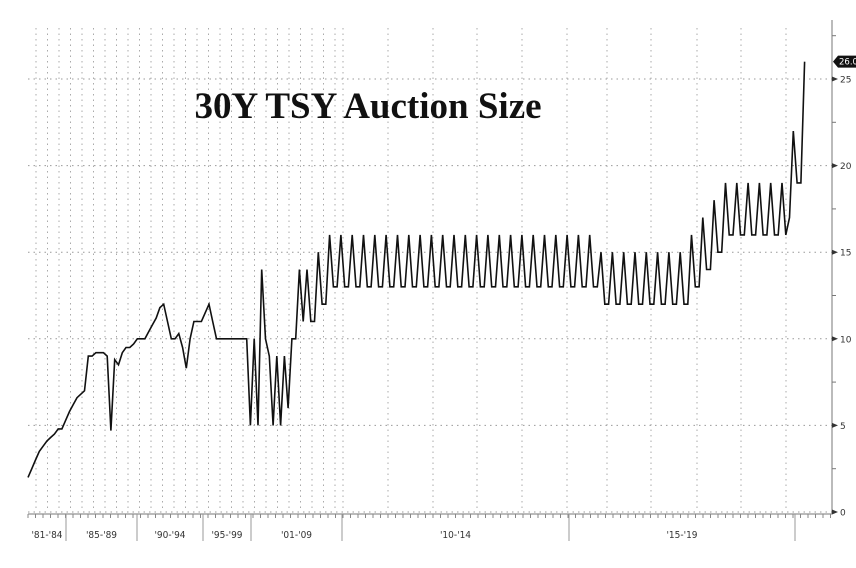 This screenshot has width=856, height=568. I want to click on y-tick-label: 25, so click(845, 81).